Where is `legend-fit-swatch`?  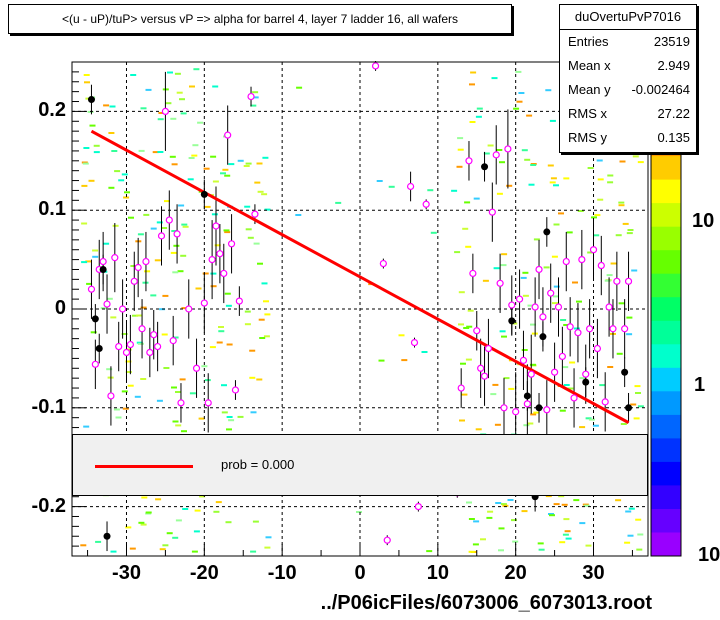 legend-fit-swatch is located at coordinates (144, 466).